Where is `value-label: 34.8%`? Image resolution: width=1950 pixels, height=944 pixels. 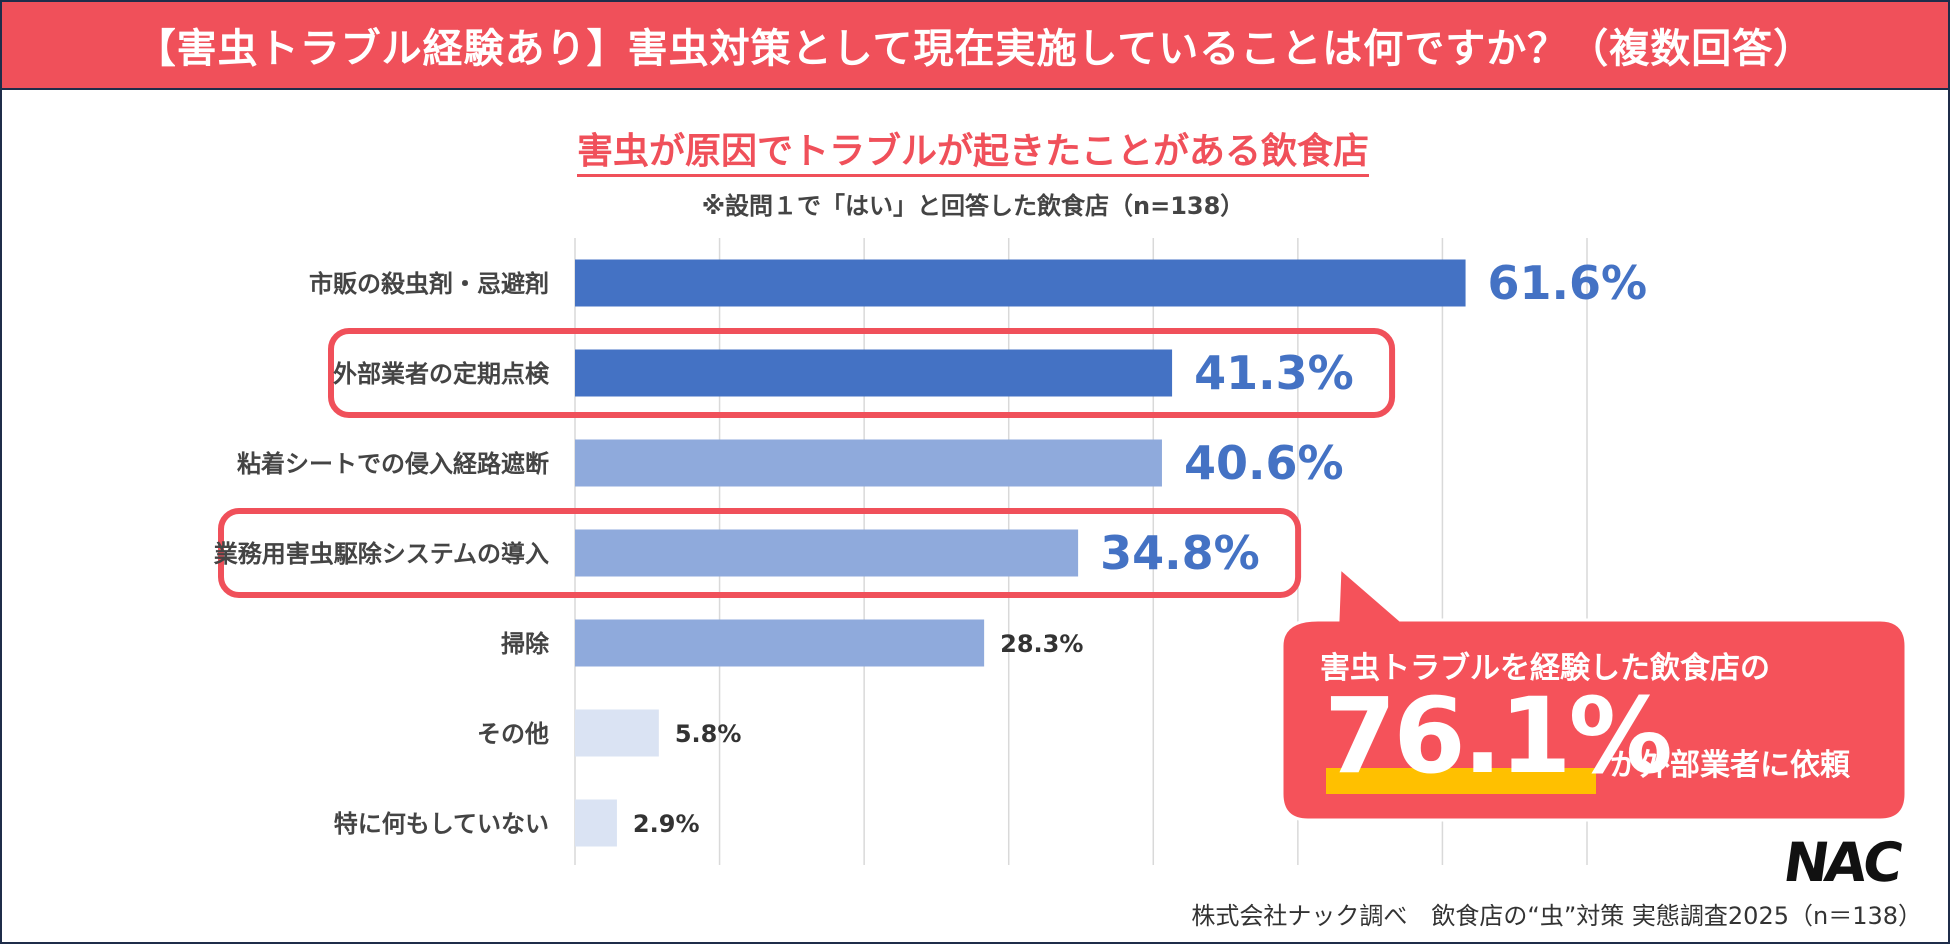
value-label: 34.8% is located at coordinates (1180, 553).